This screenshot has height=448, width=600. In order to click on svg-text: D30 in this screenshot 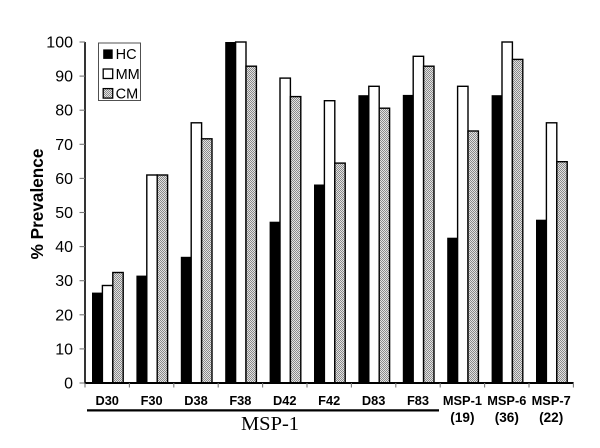, I will do `click(106, 400)`.